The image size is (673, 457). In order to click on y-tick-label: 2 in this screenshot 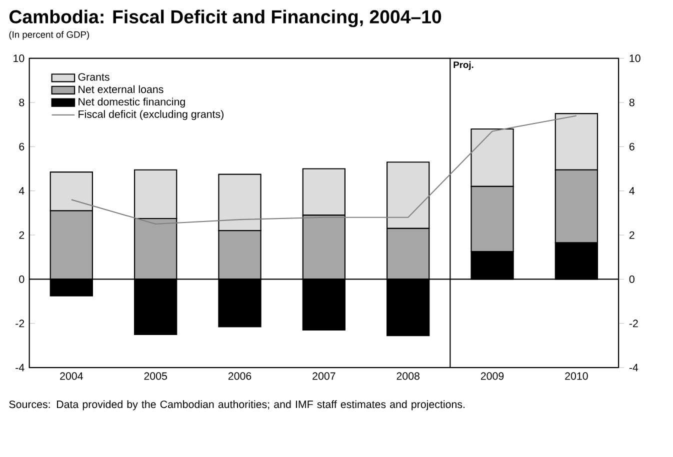, I will do `click(21, 235)`.